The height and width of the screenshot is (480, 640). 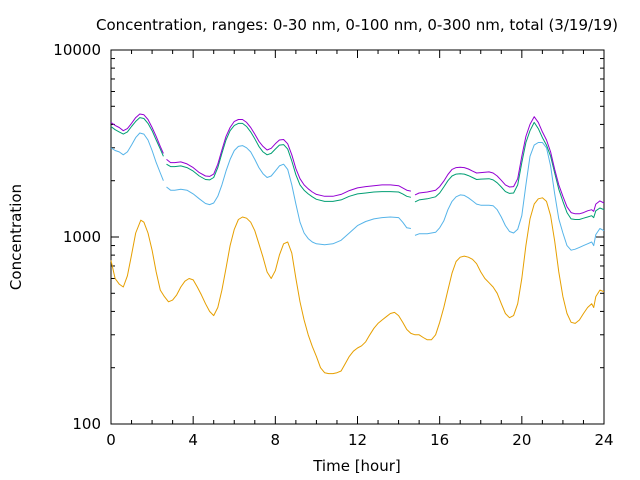 I want to click on x-tick-label: 20, so click(x=521, y=440).